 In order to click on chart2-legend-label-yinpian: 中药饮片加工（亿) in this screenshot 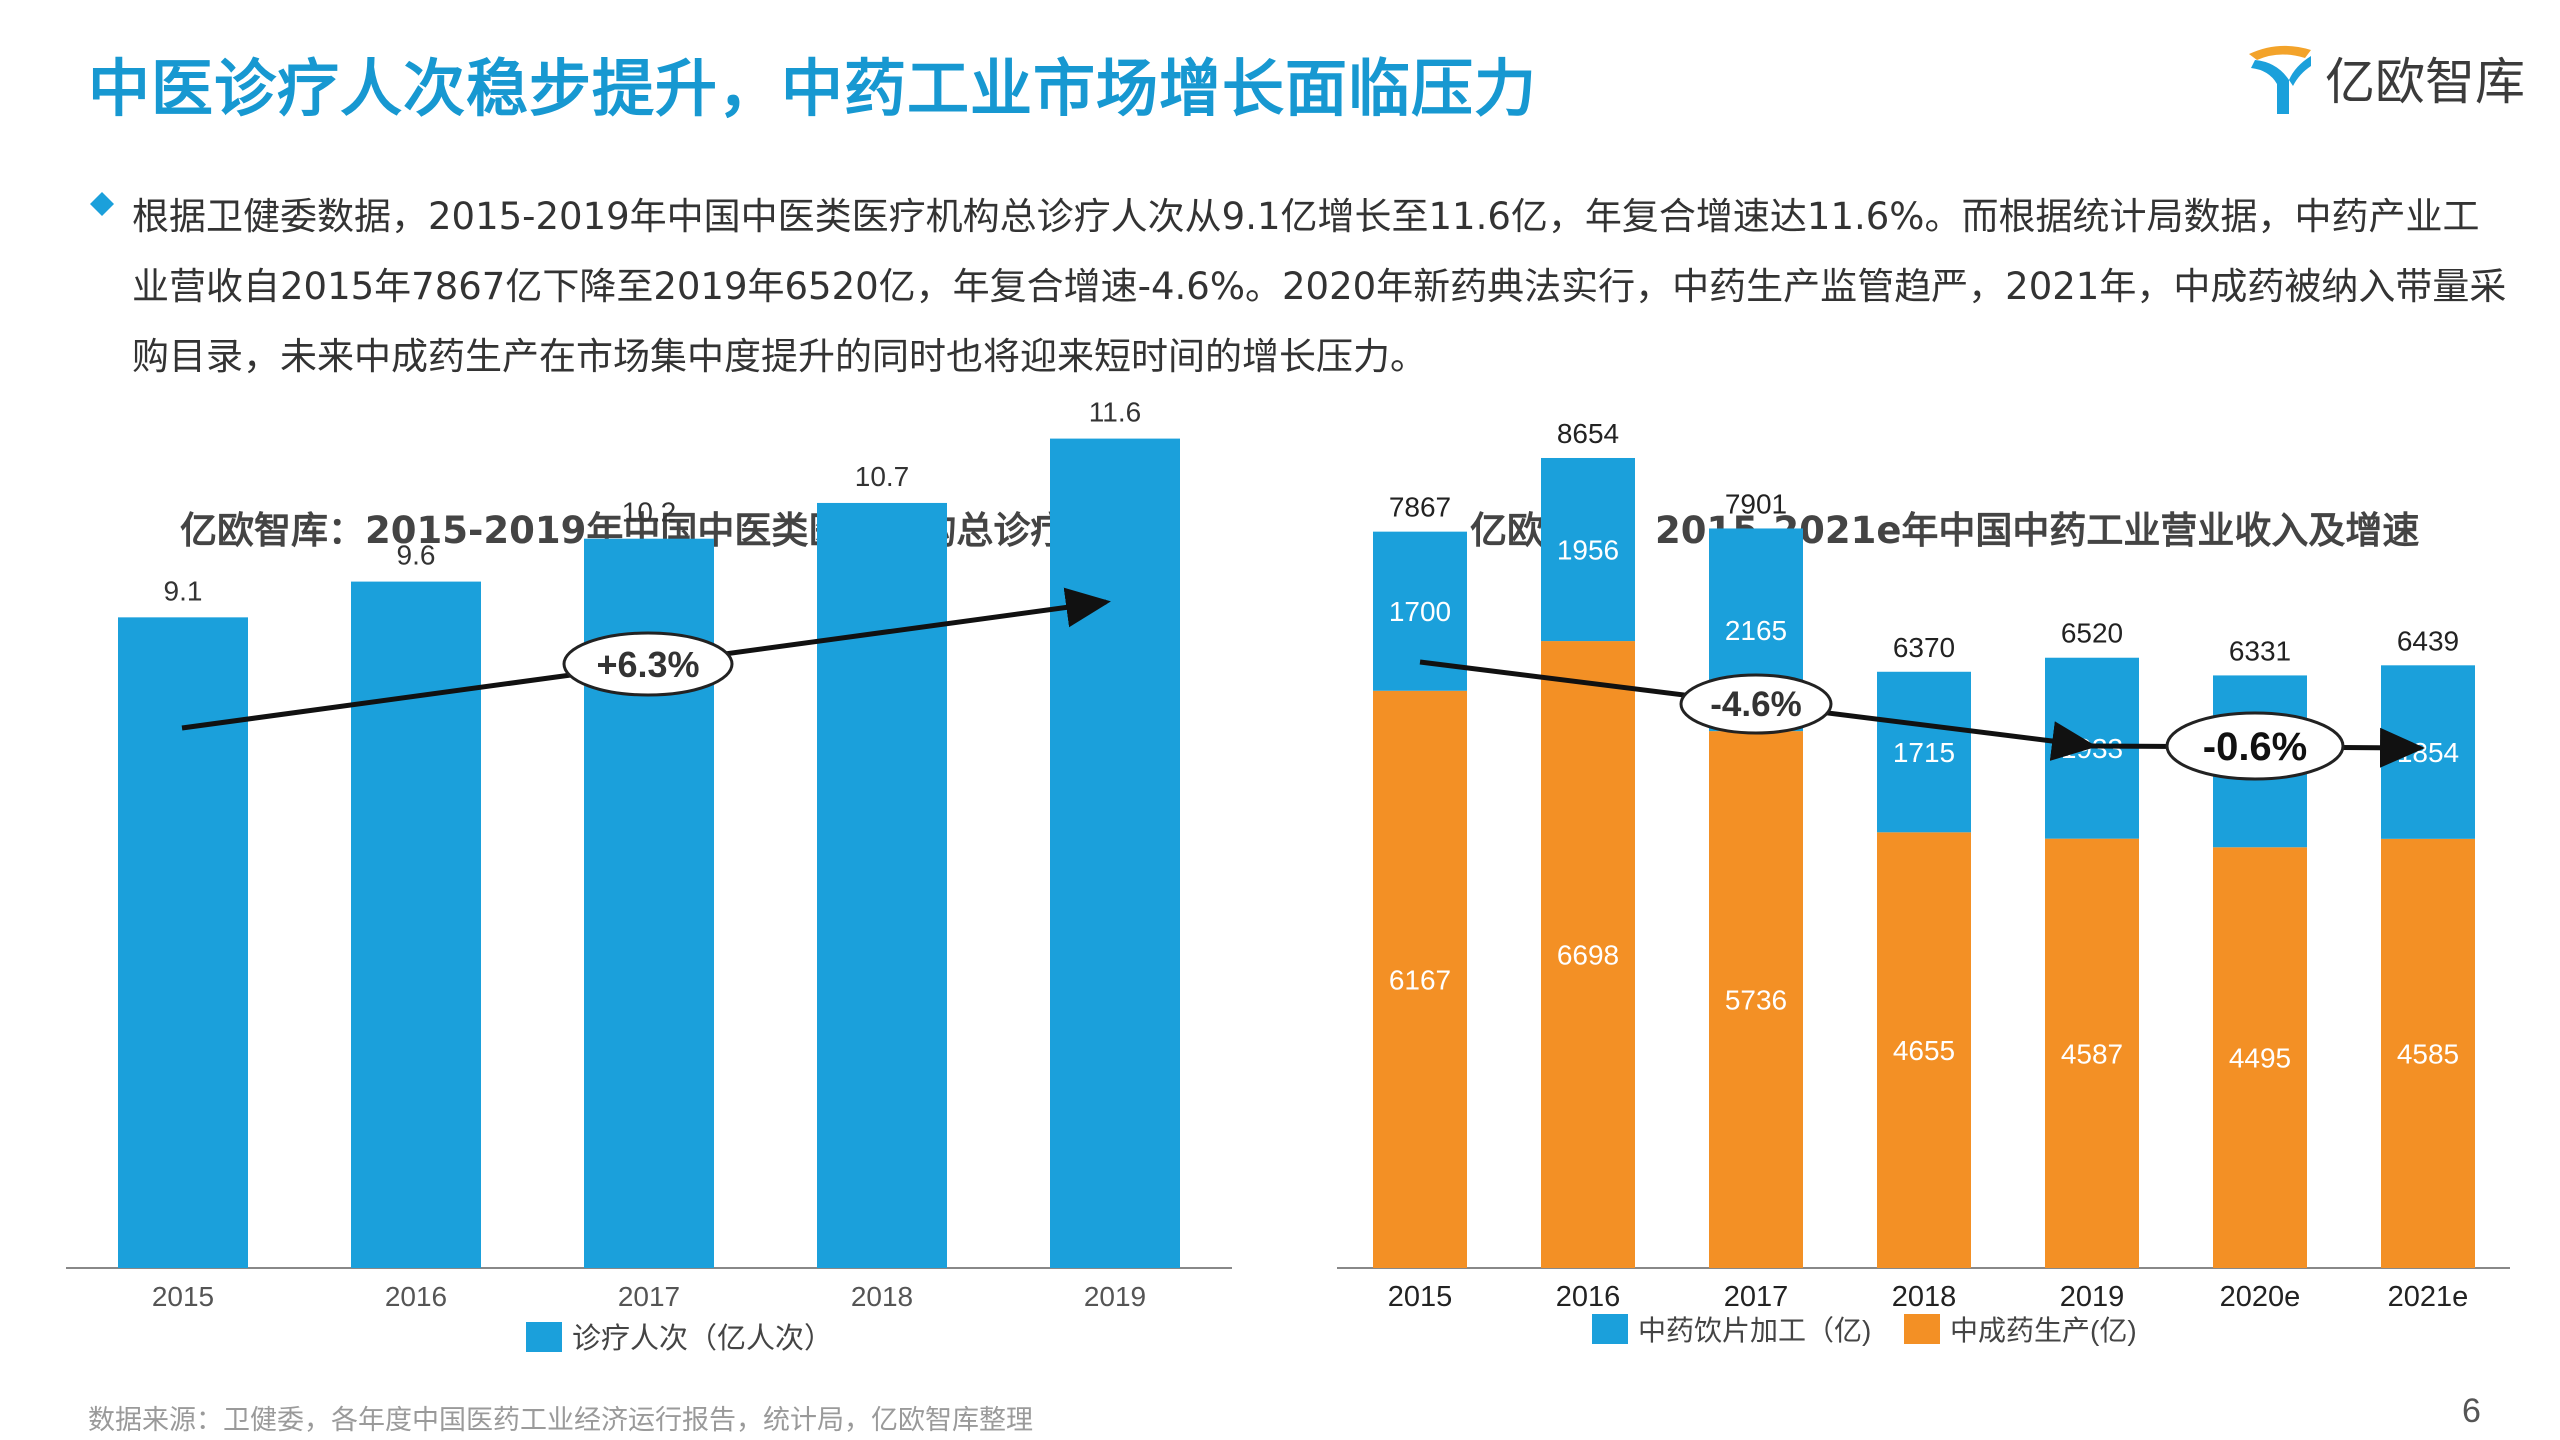, I will do `click(1754, 1330)`.